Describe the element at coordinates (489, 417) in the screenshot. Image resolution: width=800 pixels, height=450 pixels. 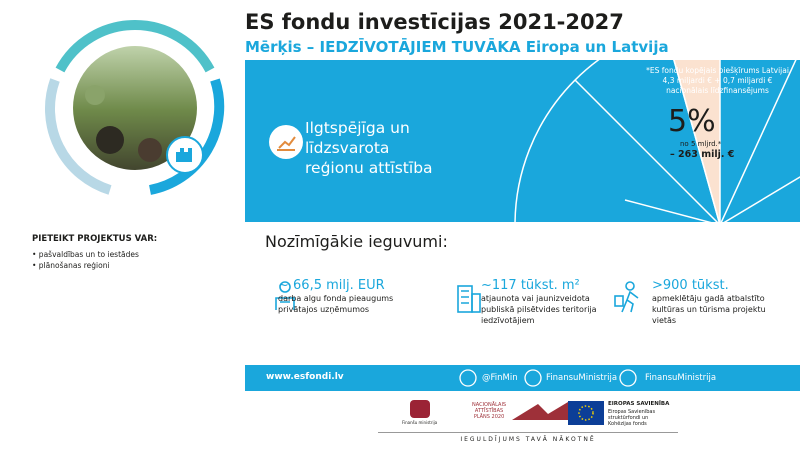
I see `nap-line: PLĀNS 2020` at that location.